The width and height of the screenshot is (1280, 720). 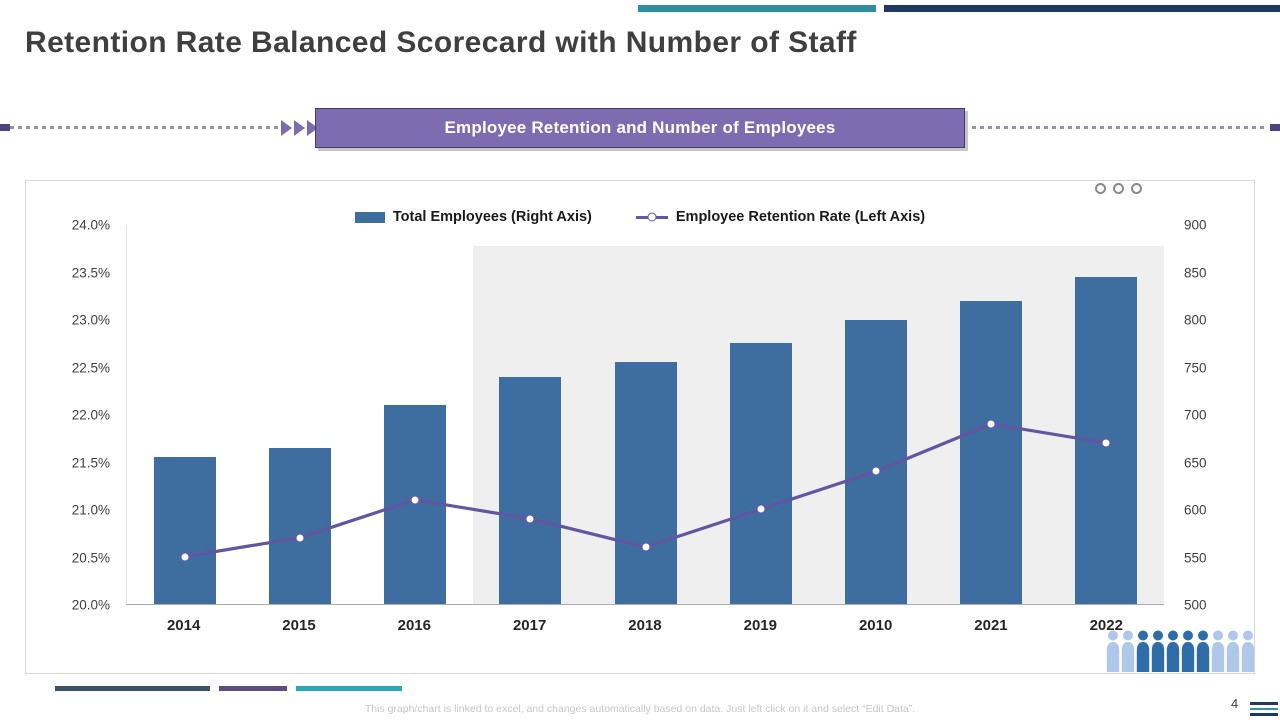 I want to click on chevron-arrows-icon, so click(x=299, y=128).